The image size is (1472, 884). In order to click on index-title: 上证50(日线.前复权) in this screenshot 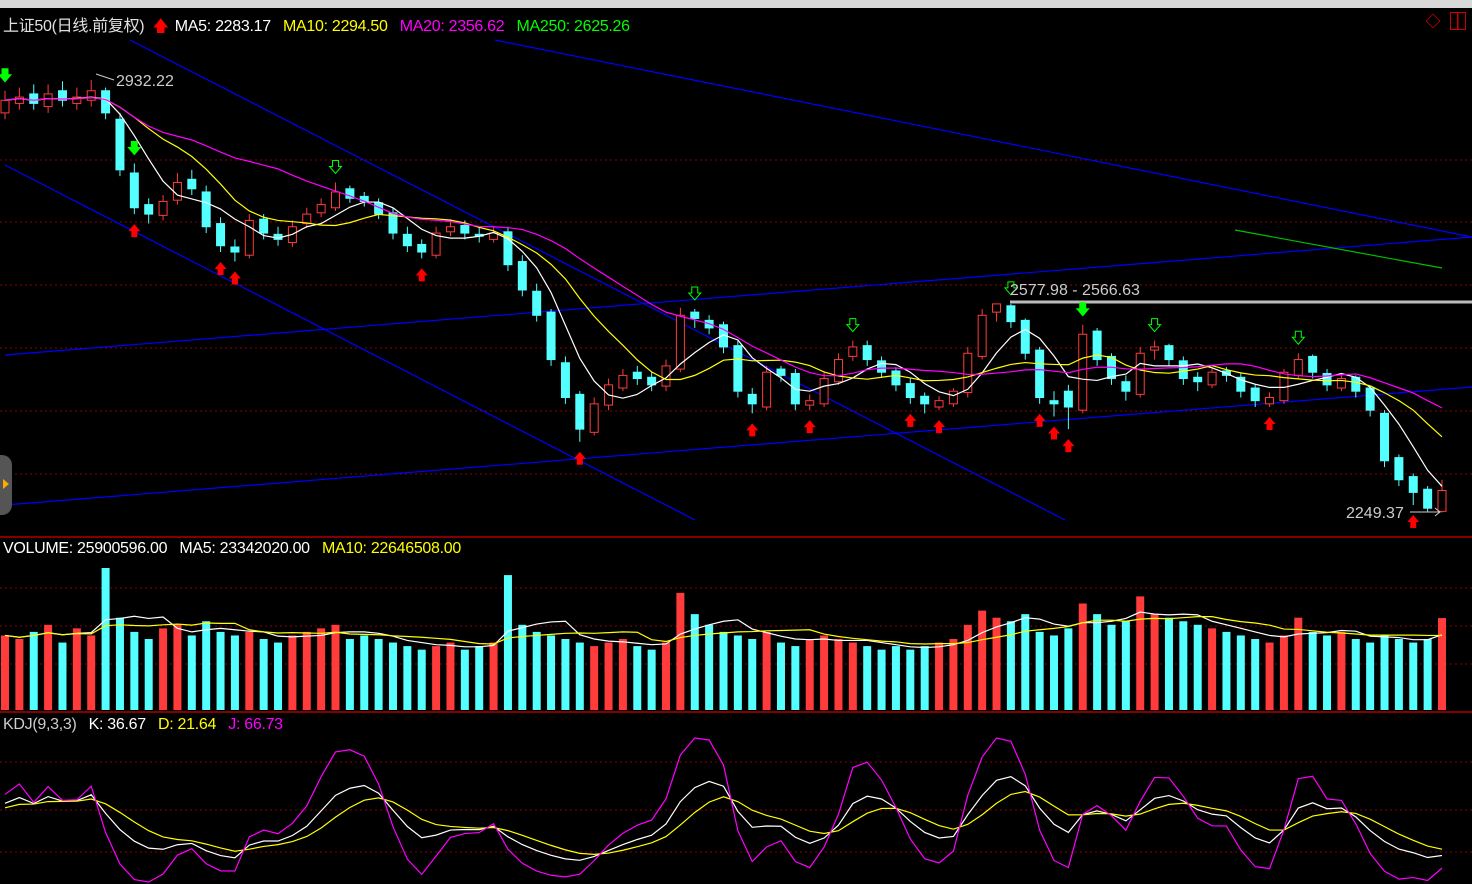, I will do `click(74, 26)`.